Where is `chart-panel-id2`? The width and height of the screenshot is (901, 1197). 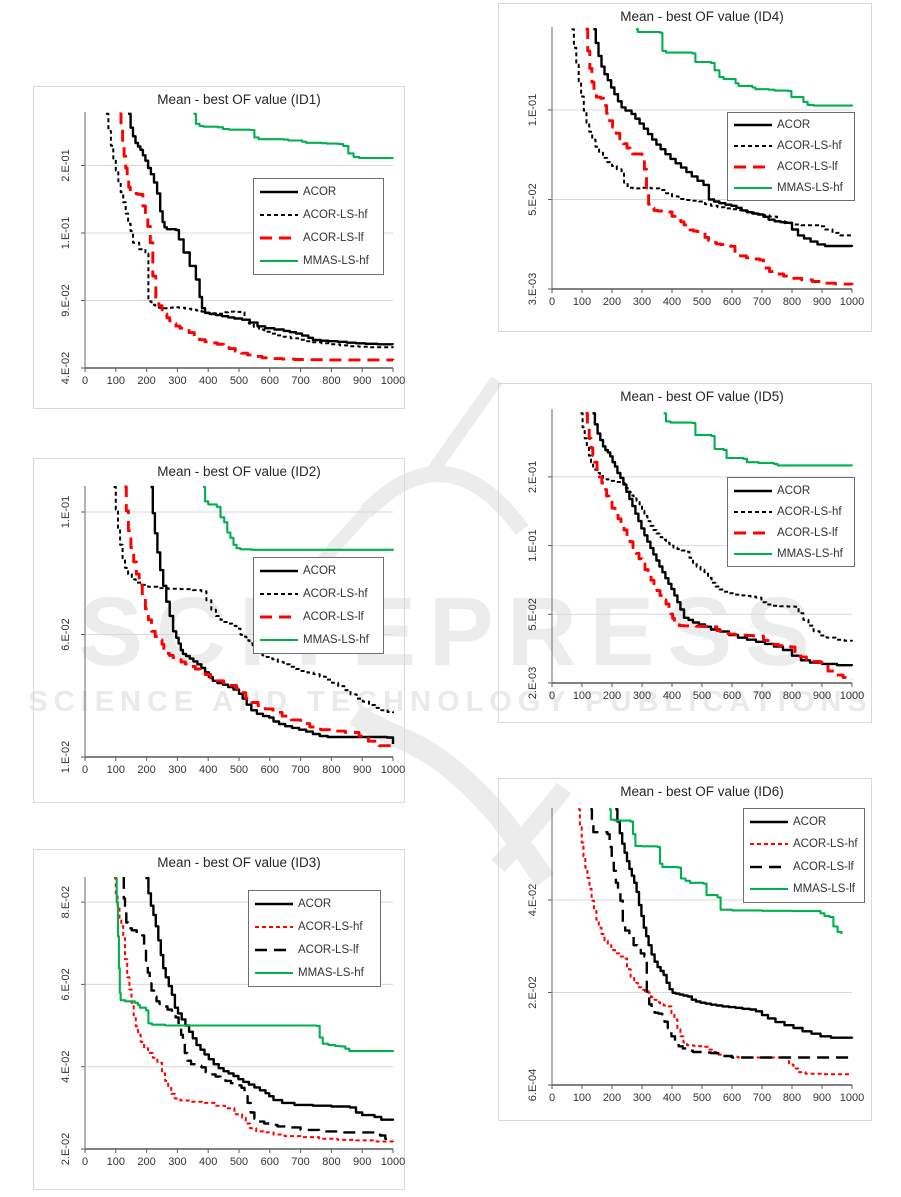 chart-panel-id2 is located at coordinates (219, 630).